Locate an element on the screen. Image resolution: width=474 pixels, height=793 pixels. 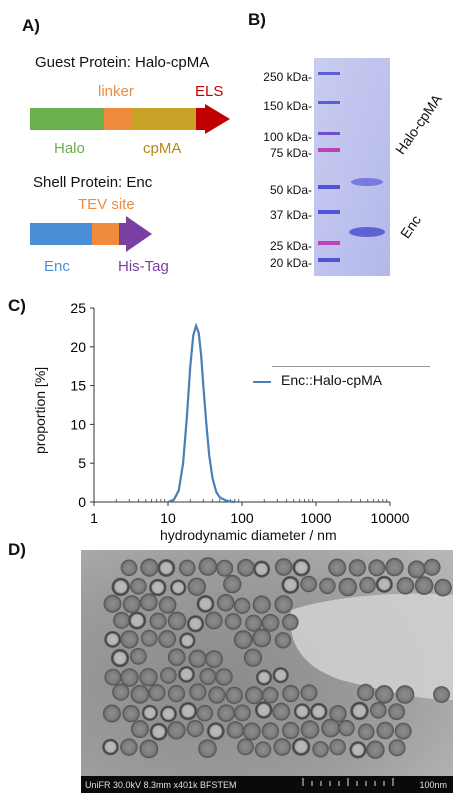
enc-segment is located at coordinates (61, 234).